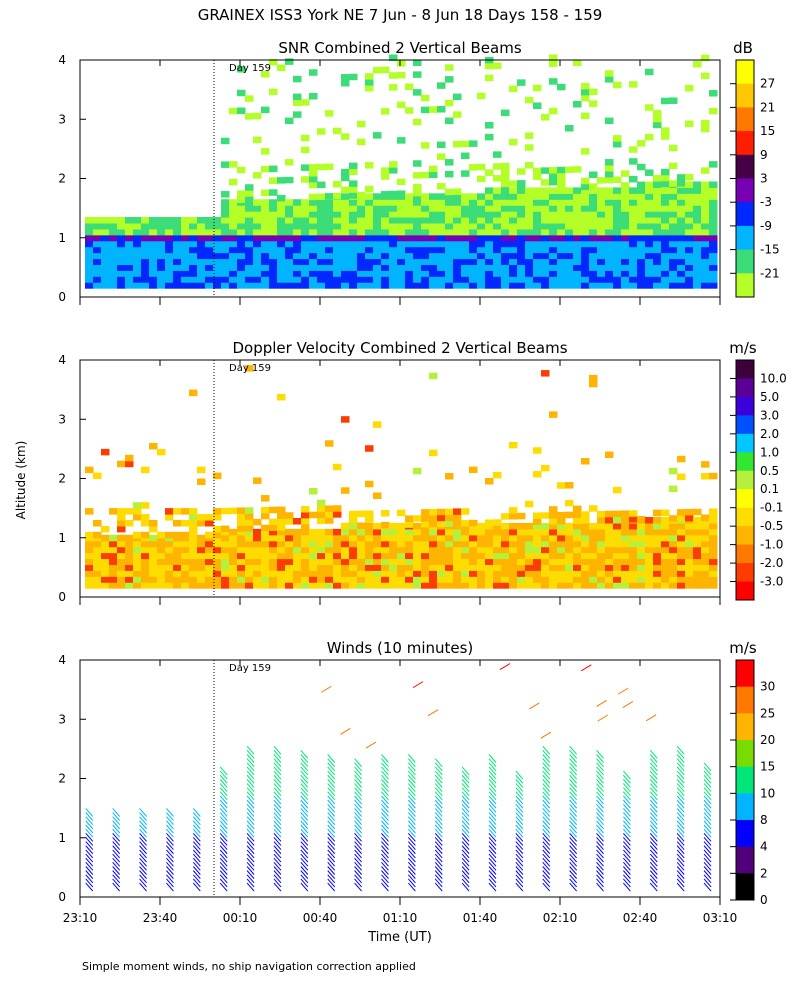 The width and height of the screenshot is (800, 1000). Describe the element at coordinates (769, 489) in the screenshot. I see `colorbar-label: 0.1` at that location.